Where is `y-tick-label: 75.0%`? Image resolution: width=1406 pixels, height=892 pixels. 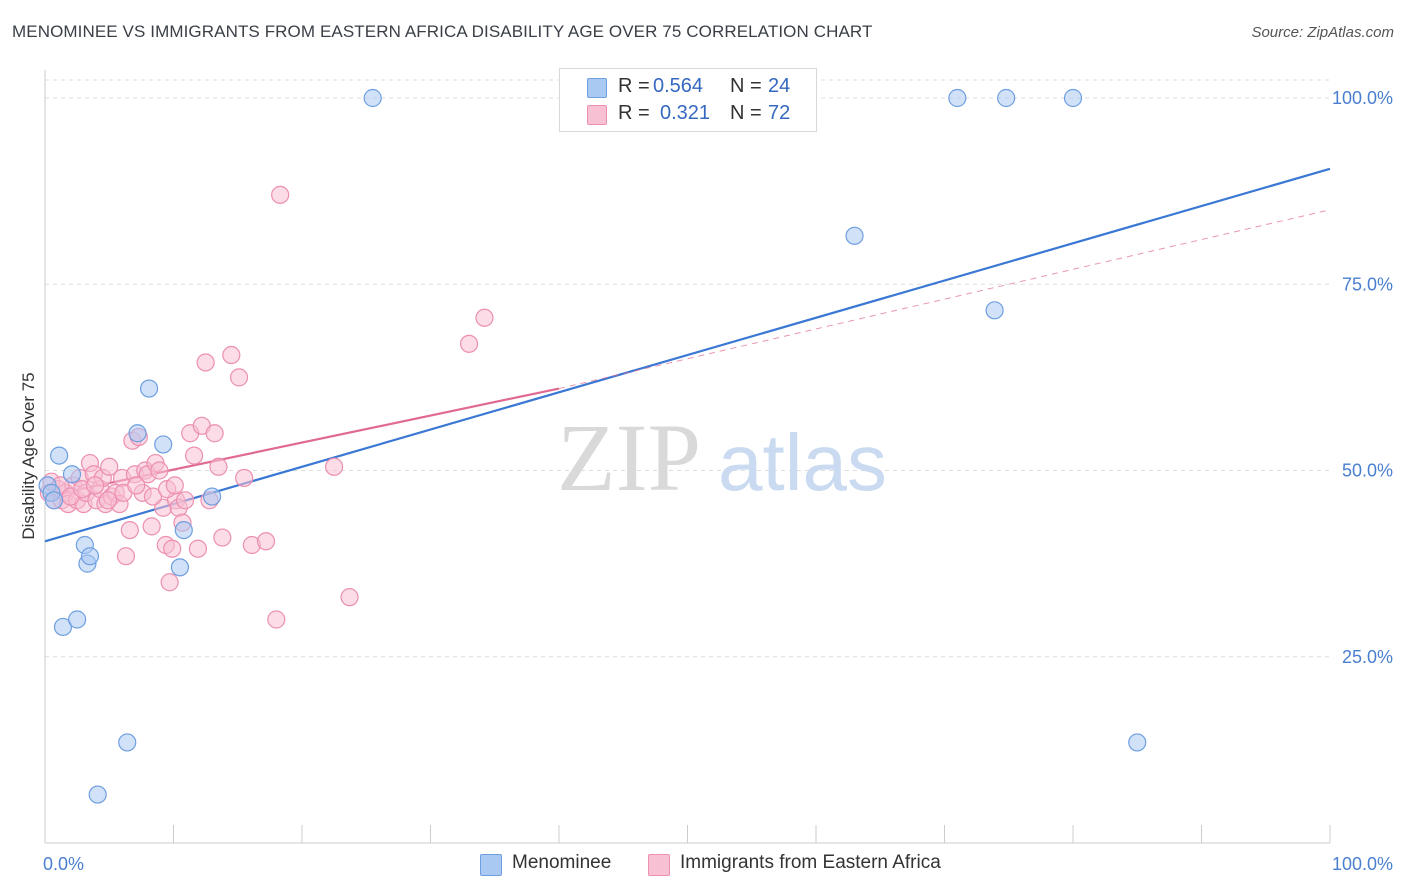
y-tick-label: 75.0% is located at coordinates (1367, 284).